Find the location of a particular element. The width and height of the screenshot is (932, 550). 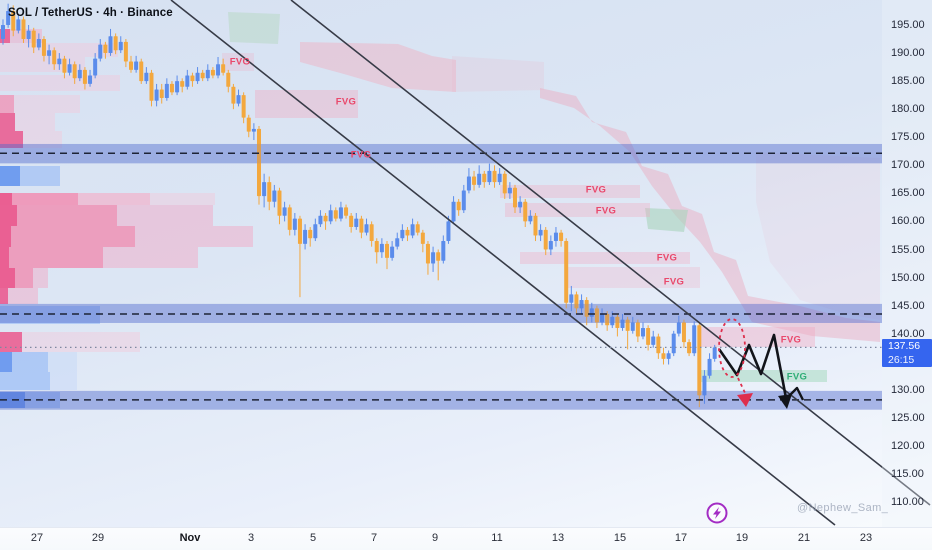

time-tick: 15 is located at coordinates (620, 538).